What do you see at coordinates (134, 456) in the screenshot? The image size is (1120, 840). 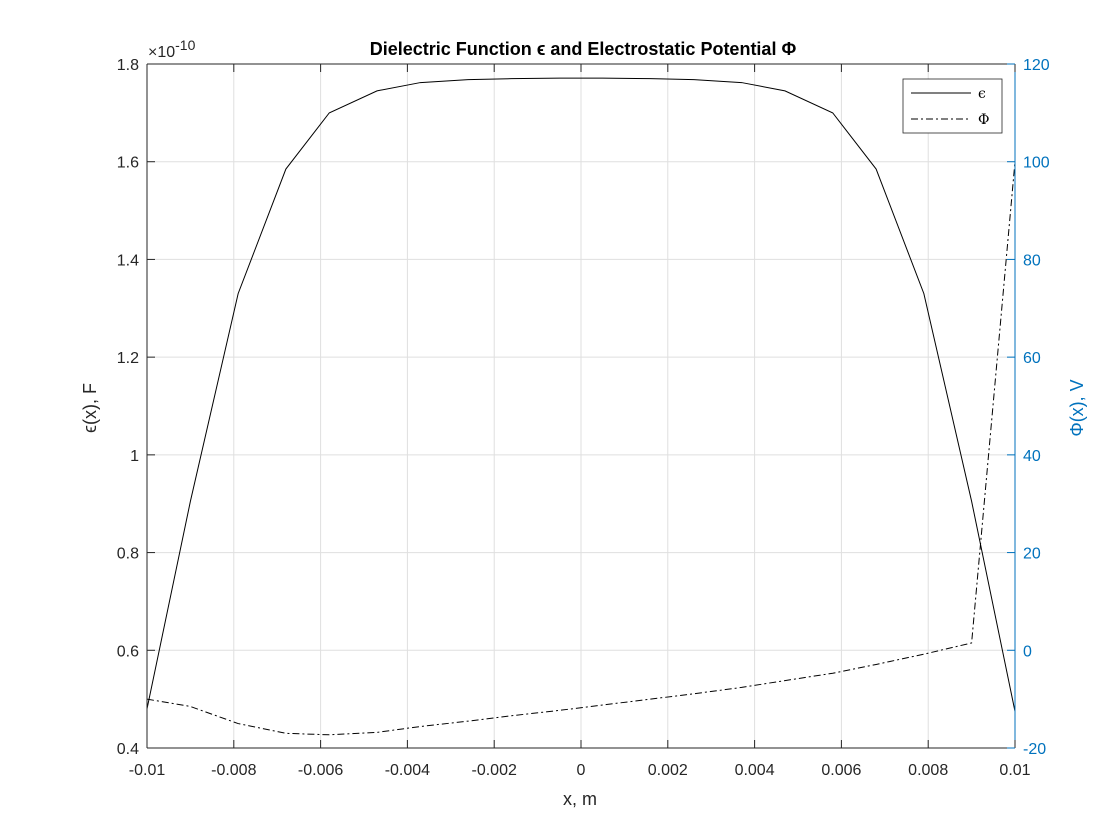 I see `y-left-tick-label-3: 1` at bounding box center [134, 456].